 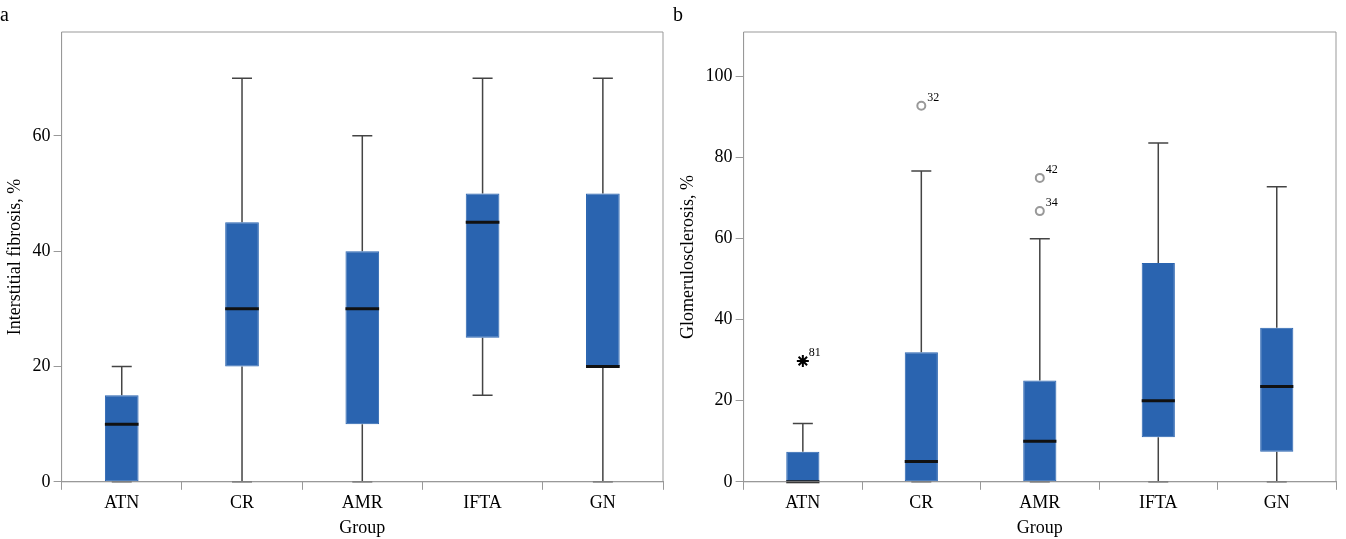 What do you see at coordinates (4, 14) in the screenshot?
I see `chart-title: a` at bounding box center [4, 14].